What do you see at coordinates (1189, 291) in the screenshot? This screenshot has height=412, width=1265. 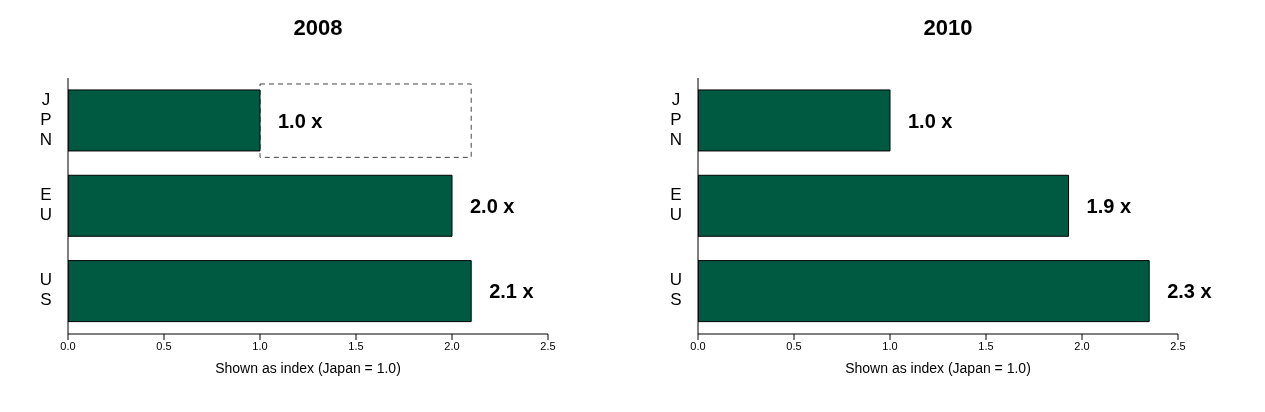 I see `data-label: 2.3 x` at bounding box center [1189, 291].